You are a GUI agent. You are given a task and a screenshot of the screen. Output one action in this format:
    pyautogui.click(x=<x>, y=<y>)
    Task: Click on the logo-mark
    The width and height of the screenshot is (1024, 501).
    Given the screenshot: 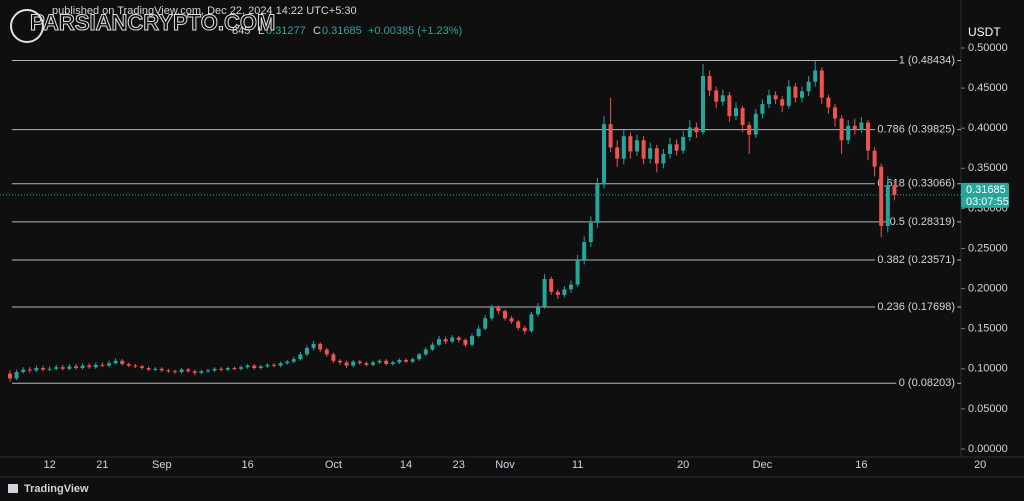 What is the action you would take?
    pyautogui.click(x=13, y=488)
    